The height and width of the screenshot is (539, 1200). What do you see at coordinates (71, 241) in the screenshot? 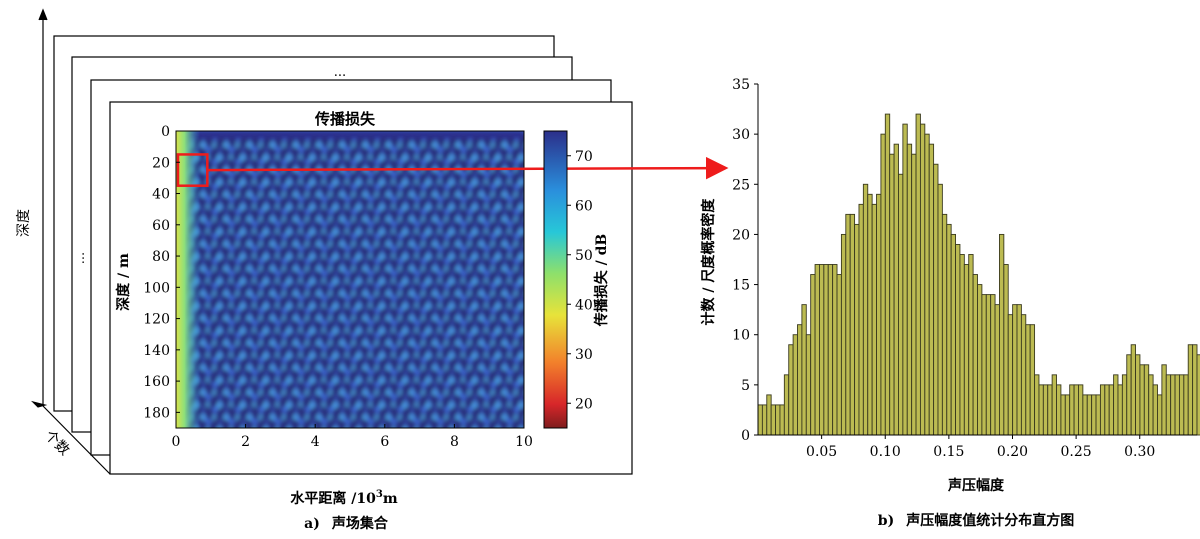
I see `stack-axes` at bounding box center [71, 241].